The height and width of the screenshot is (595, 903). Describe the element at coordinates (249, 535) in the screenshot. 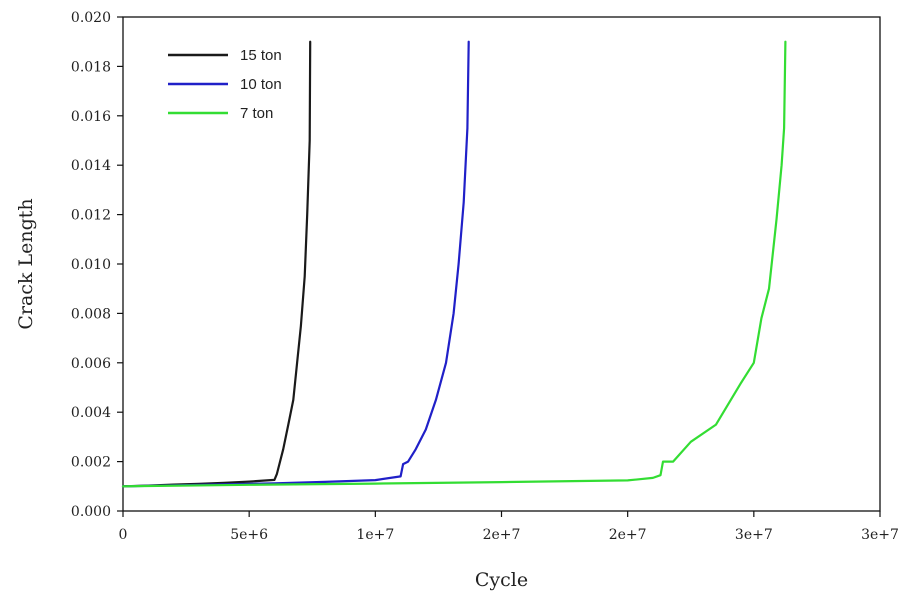

I see `x-tick-label: 5e+6` at that location.